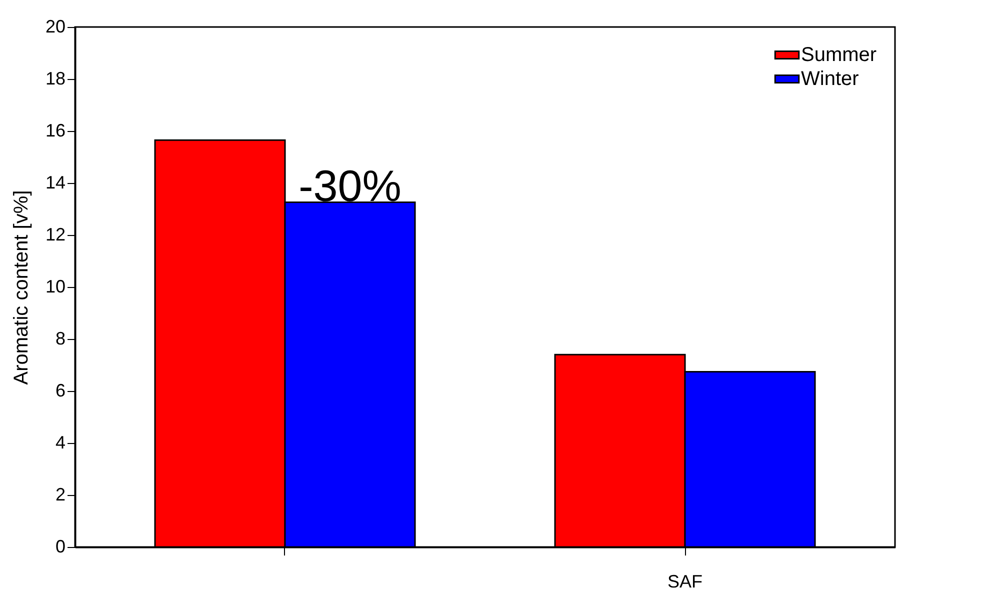 Image resolution: width=994 pixels, height=612 pixels. What do you see at coordinates (60, 442) in the screenshot?
I see `y-tick-label: 4` at bounding box center [60, 442].